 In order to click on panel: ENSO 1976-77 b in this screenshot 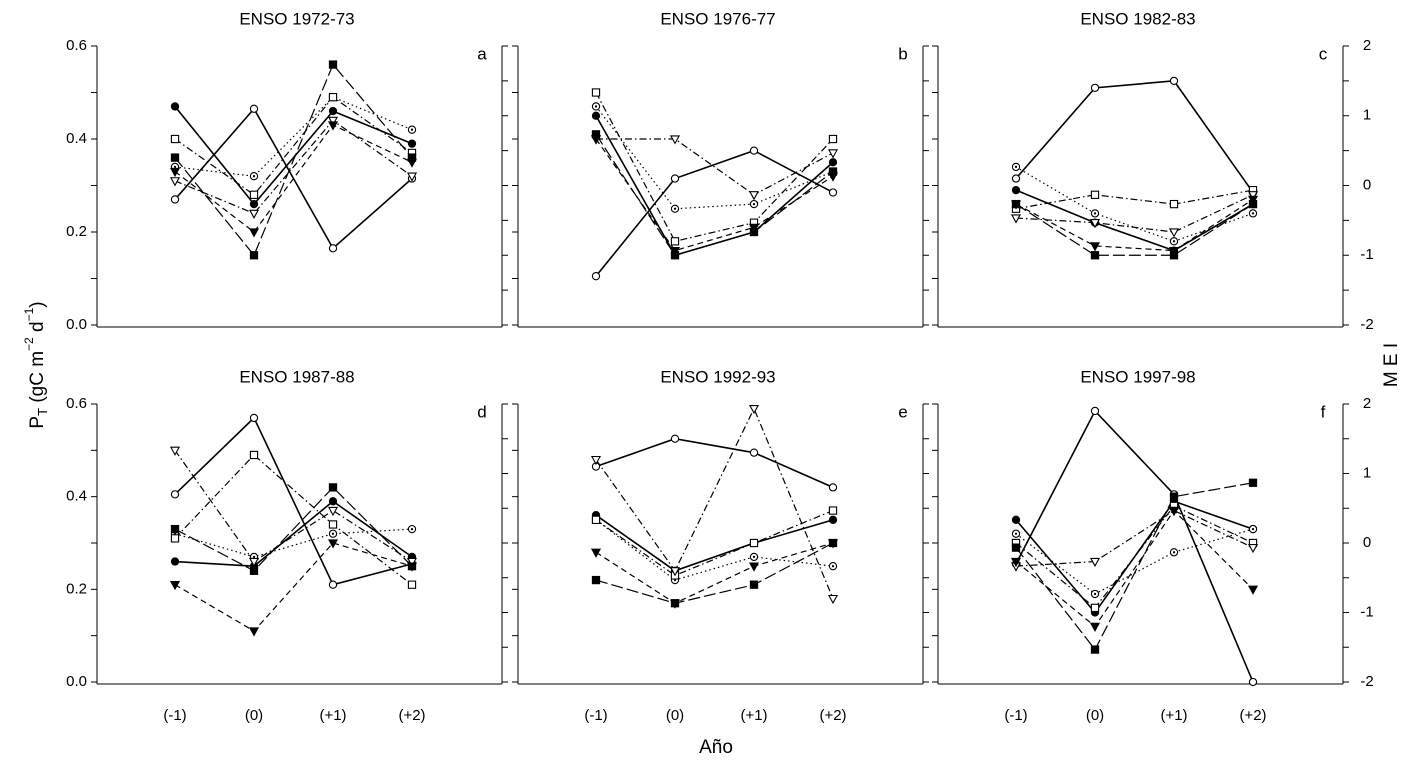, I will do `click(720, 168)`.